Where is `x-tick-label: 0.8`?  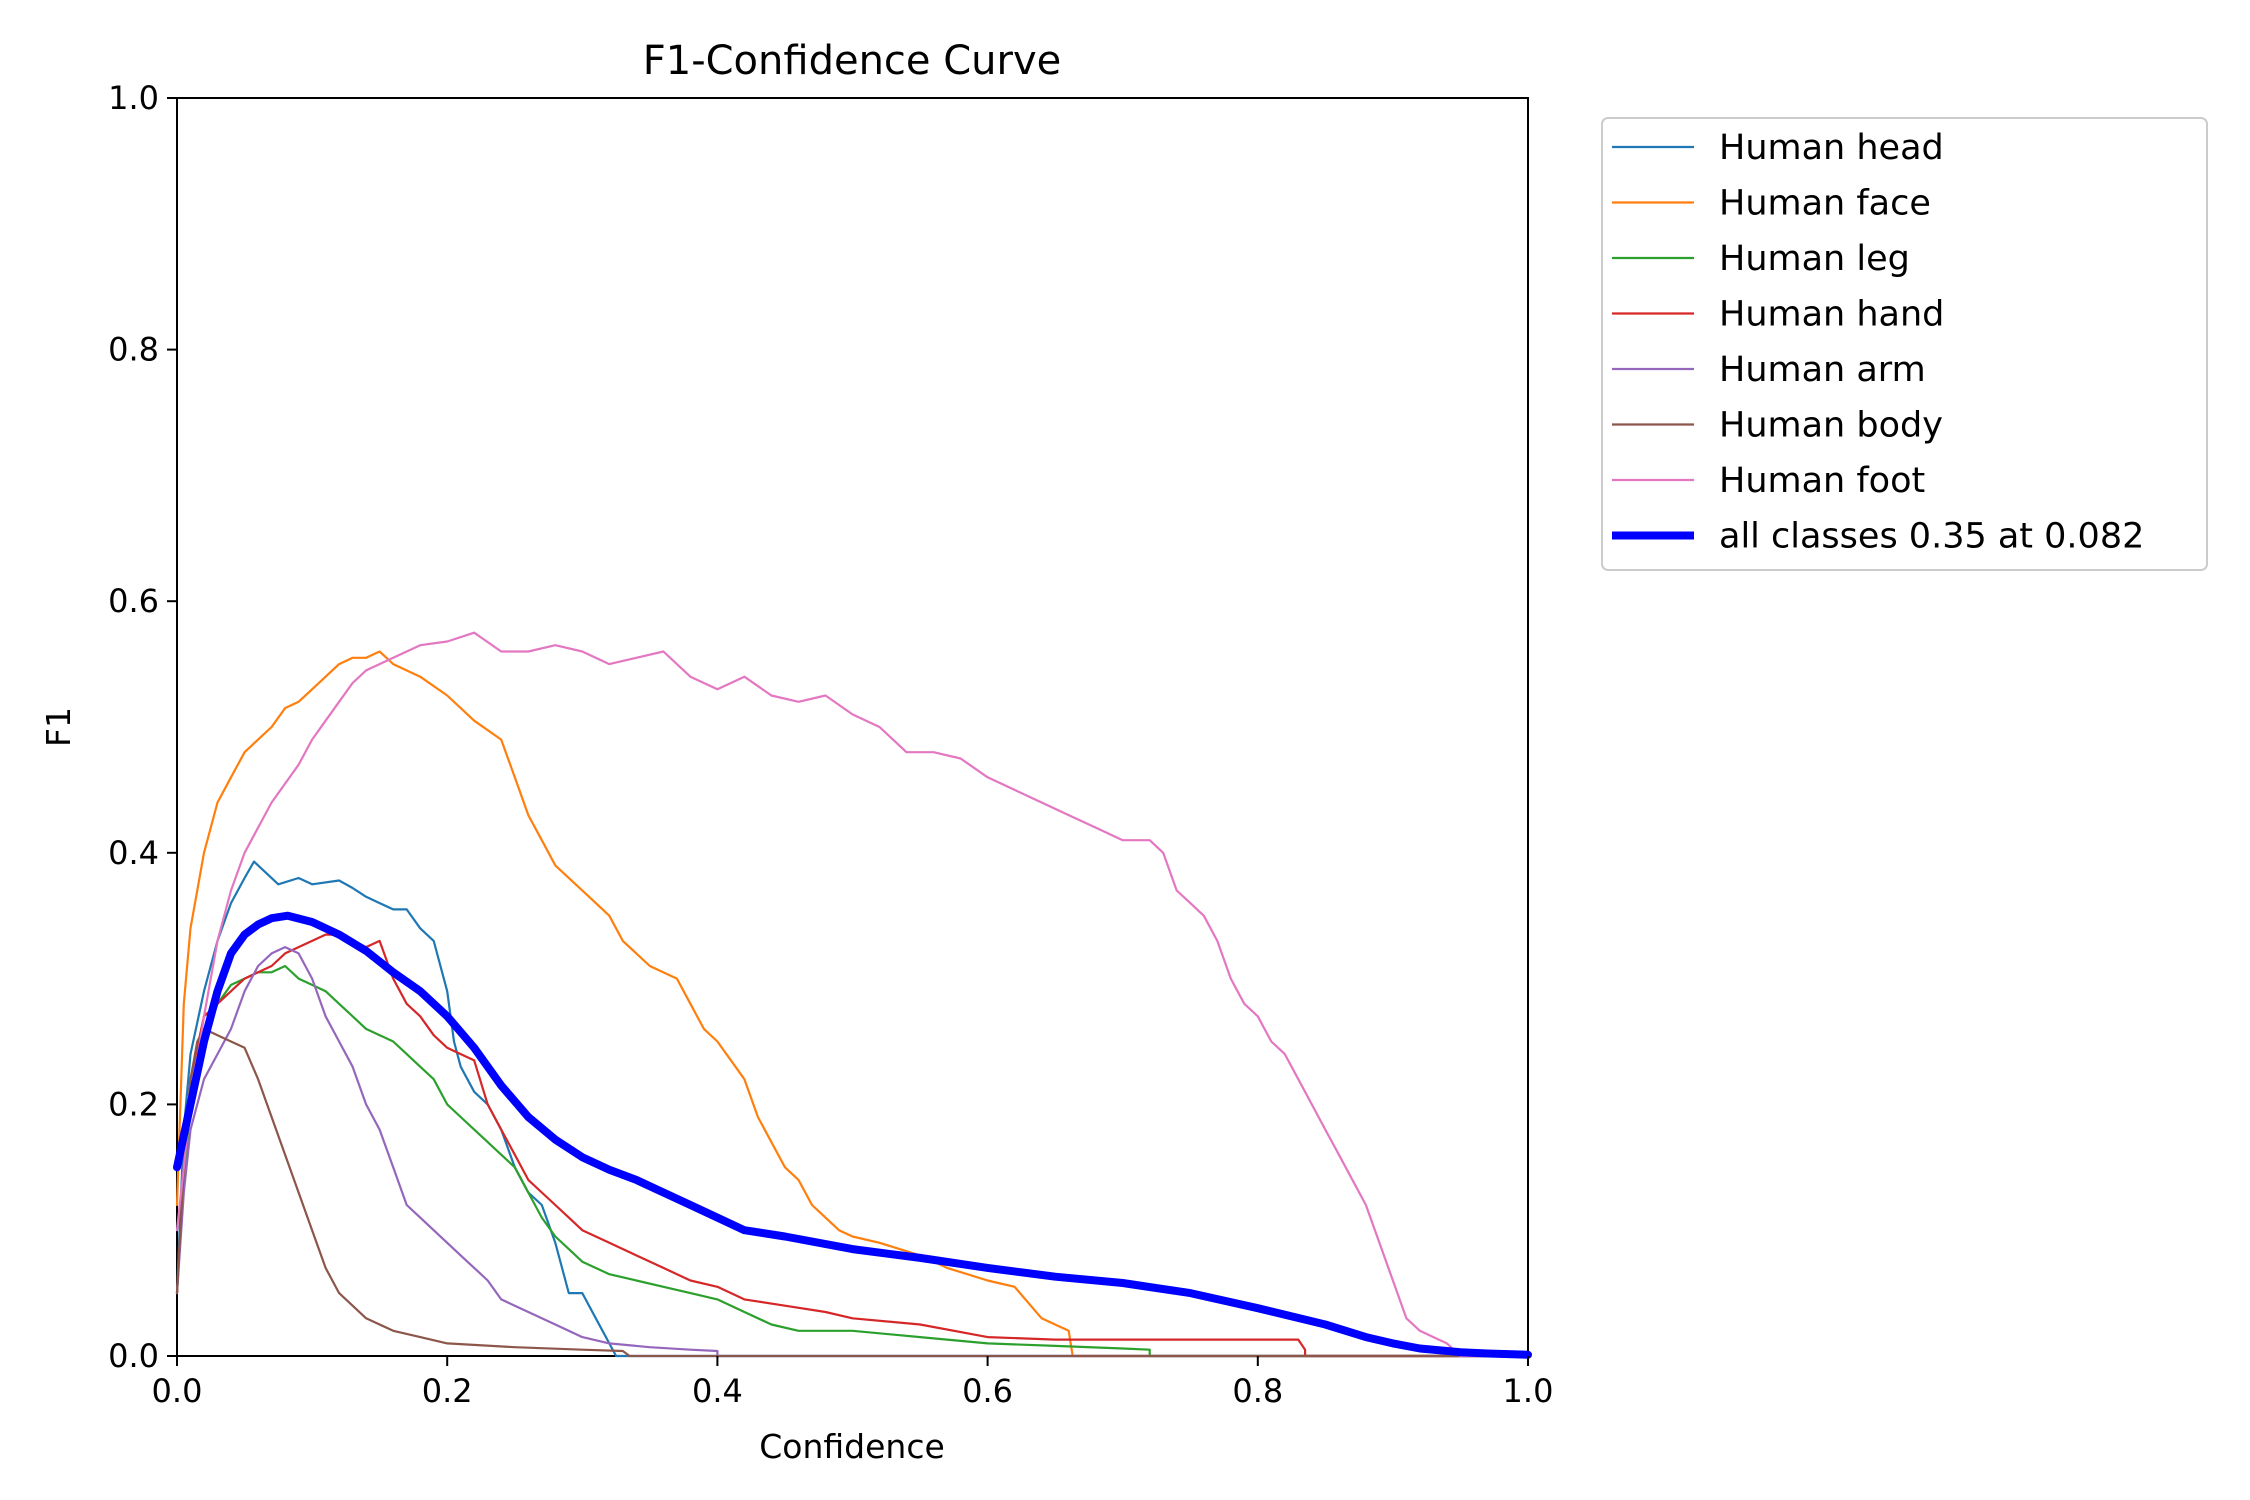 x-tick-label: 0.8 is located at coordinates (1257, 1391).